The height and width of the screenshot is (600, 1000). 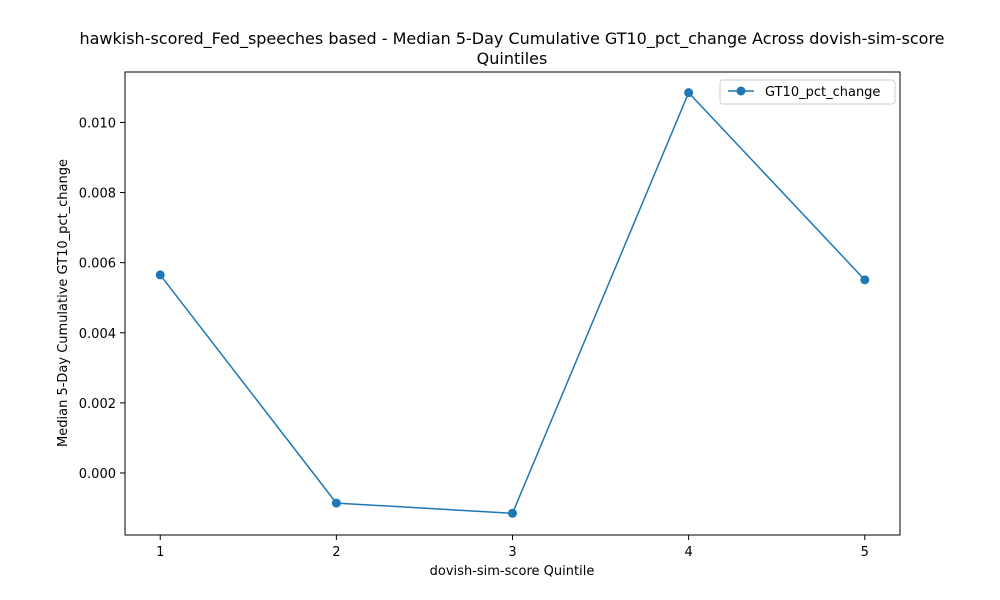 I want to click on x-tick-label: 2, so click(x=336, y=552).